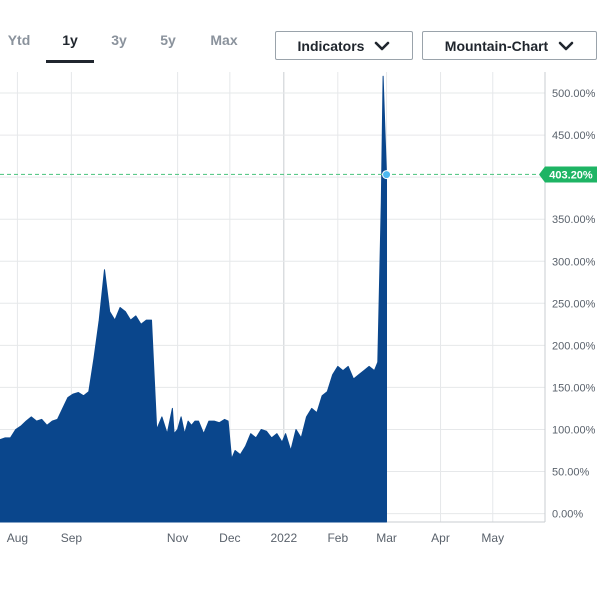  What do you see at coordinates (168, 40) in the screenshot?
I see `tab-5y: 5y` at bounding box center [168, 40].